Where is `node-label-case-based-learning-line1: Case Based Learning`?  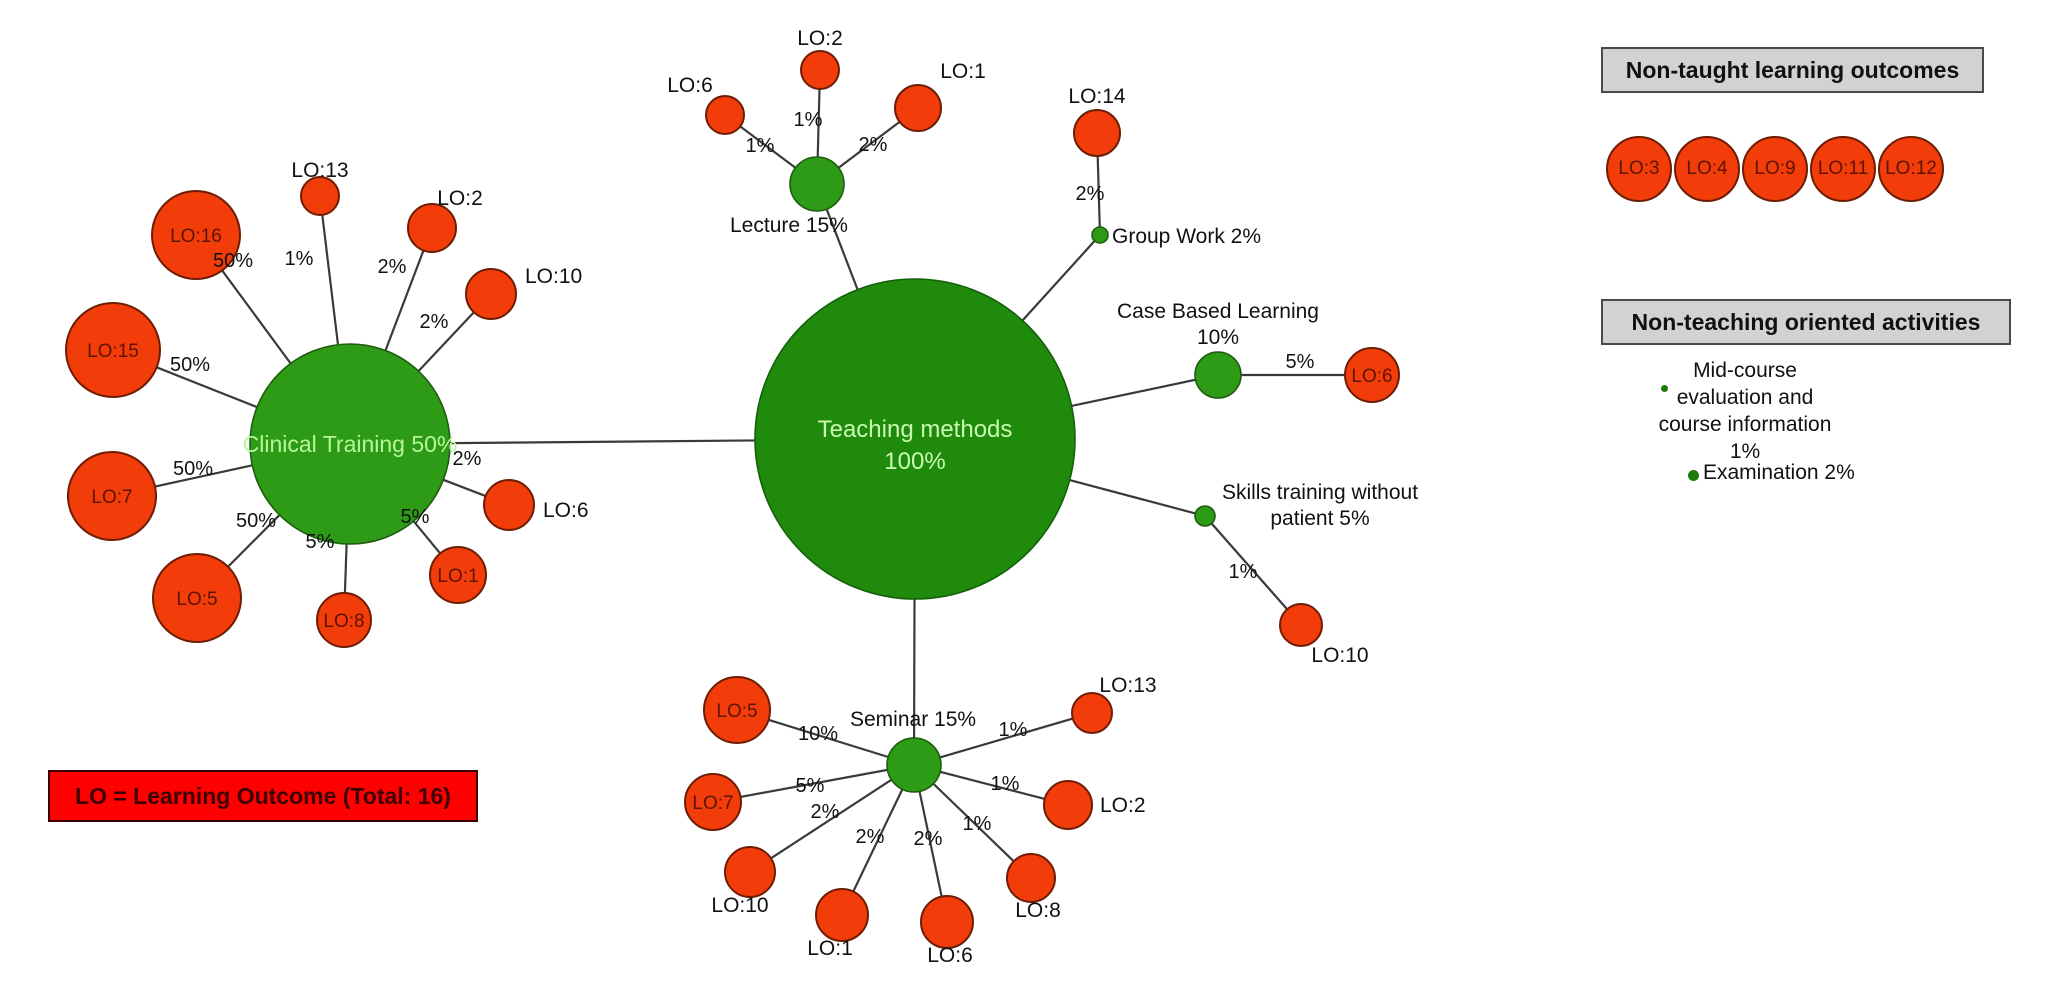
node-label-case-based-learning-line1: Case Based Learning is located at coordinates (1218, 311).